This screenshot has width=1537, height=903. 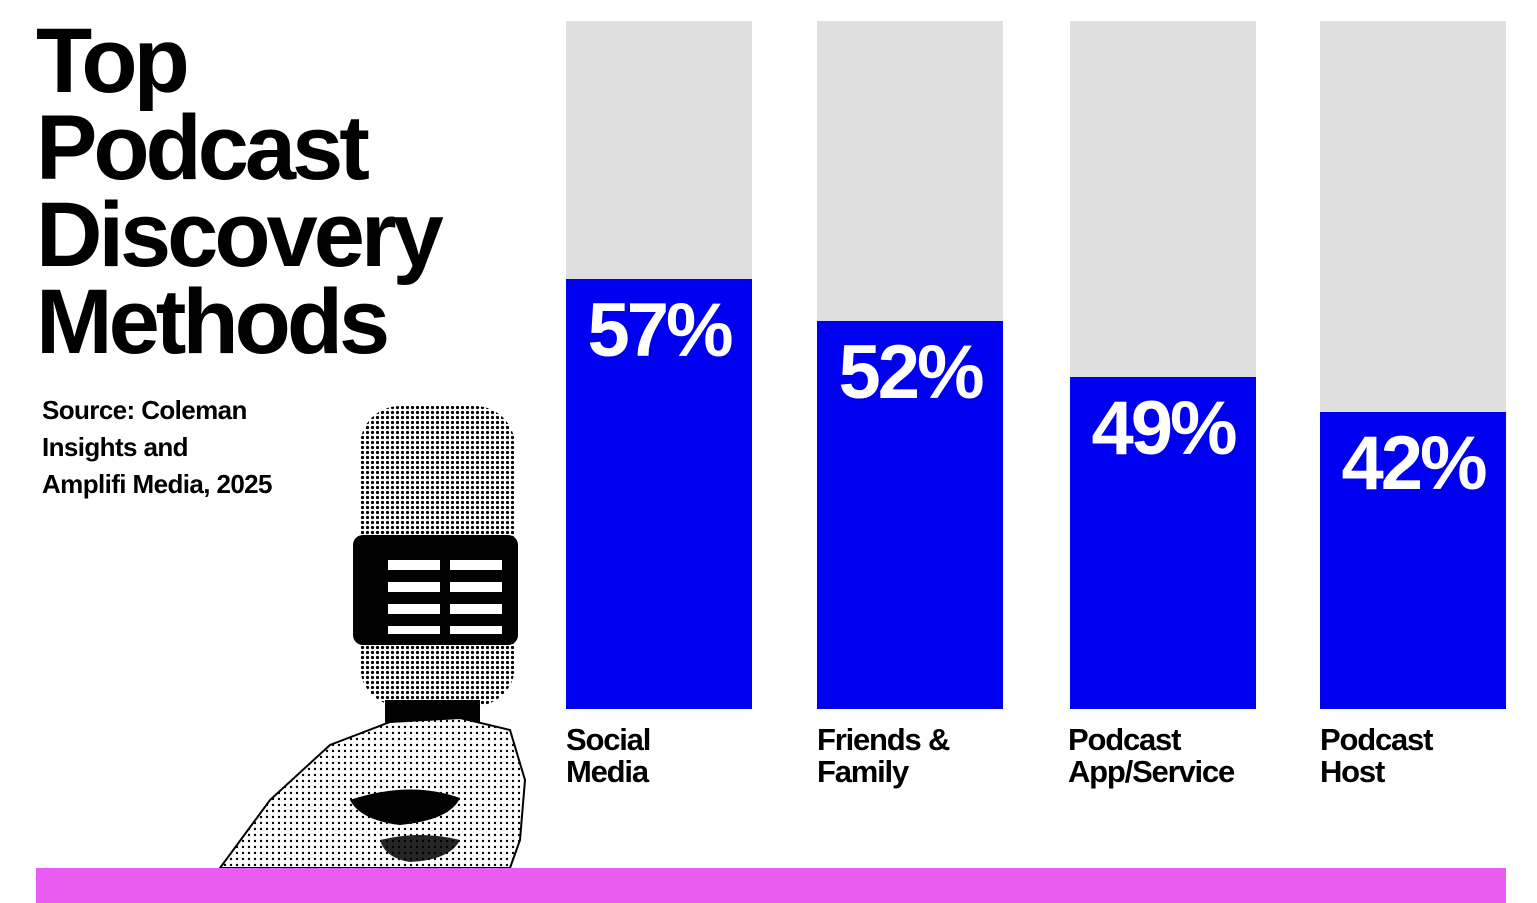 I want to click on chart-title: Top Podcast Discovery Methods, so click(x=240, y=191).